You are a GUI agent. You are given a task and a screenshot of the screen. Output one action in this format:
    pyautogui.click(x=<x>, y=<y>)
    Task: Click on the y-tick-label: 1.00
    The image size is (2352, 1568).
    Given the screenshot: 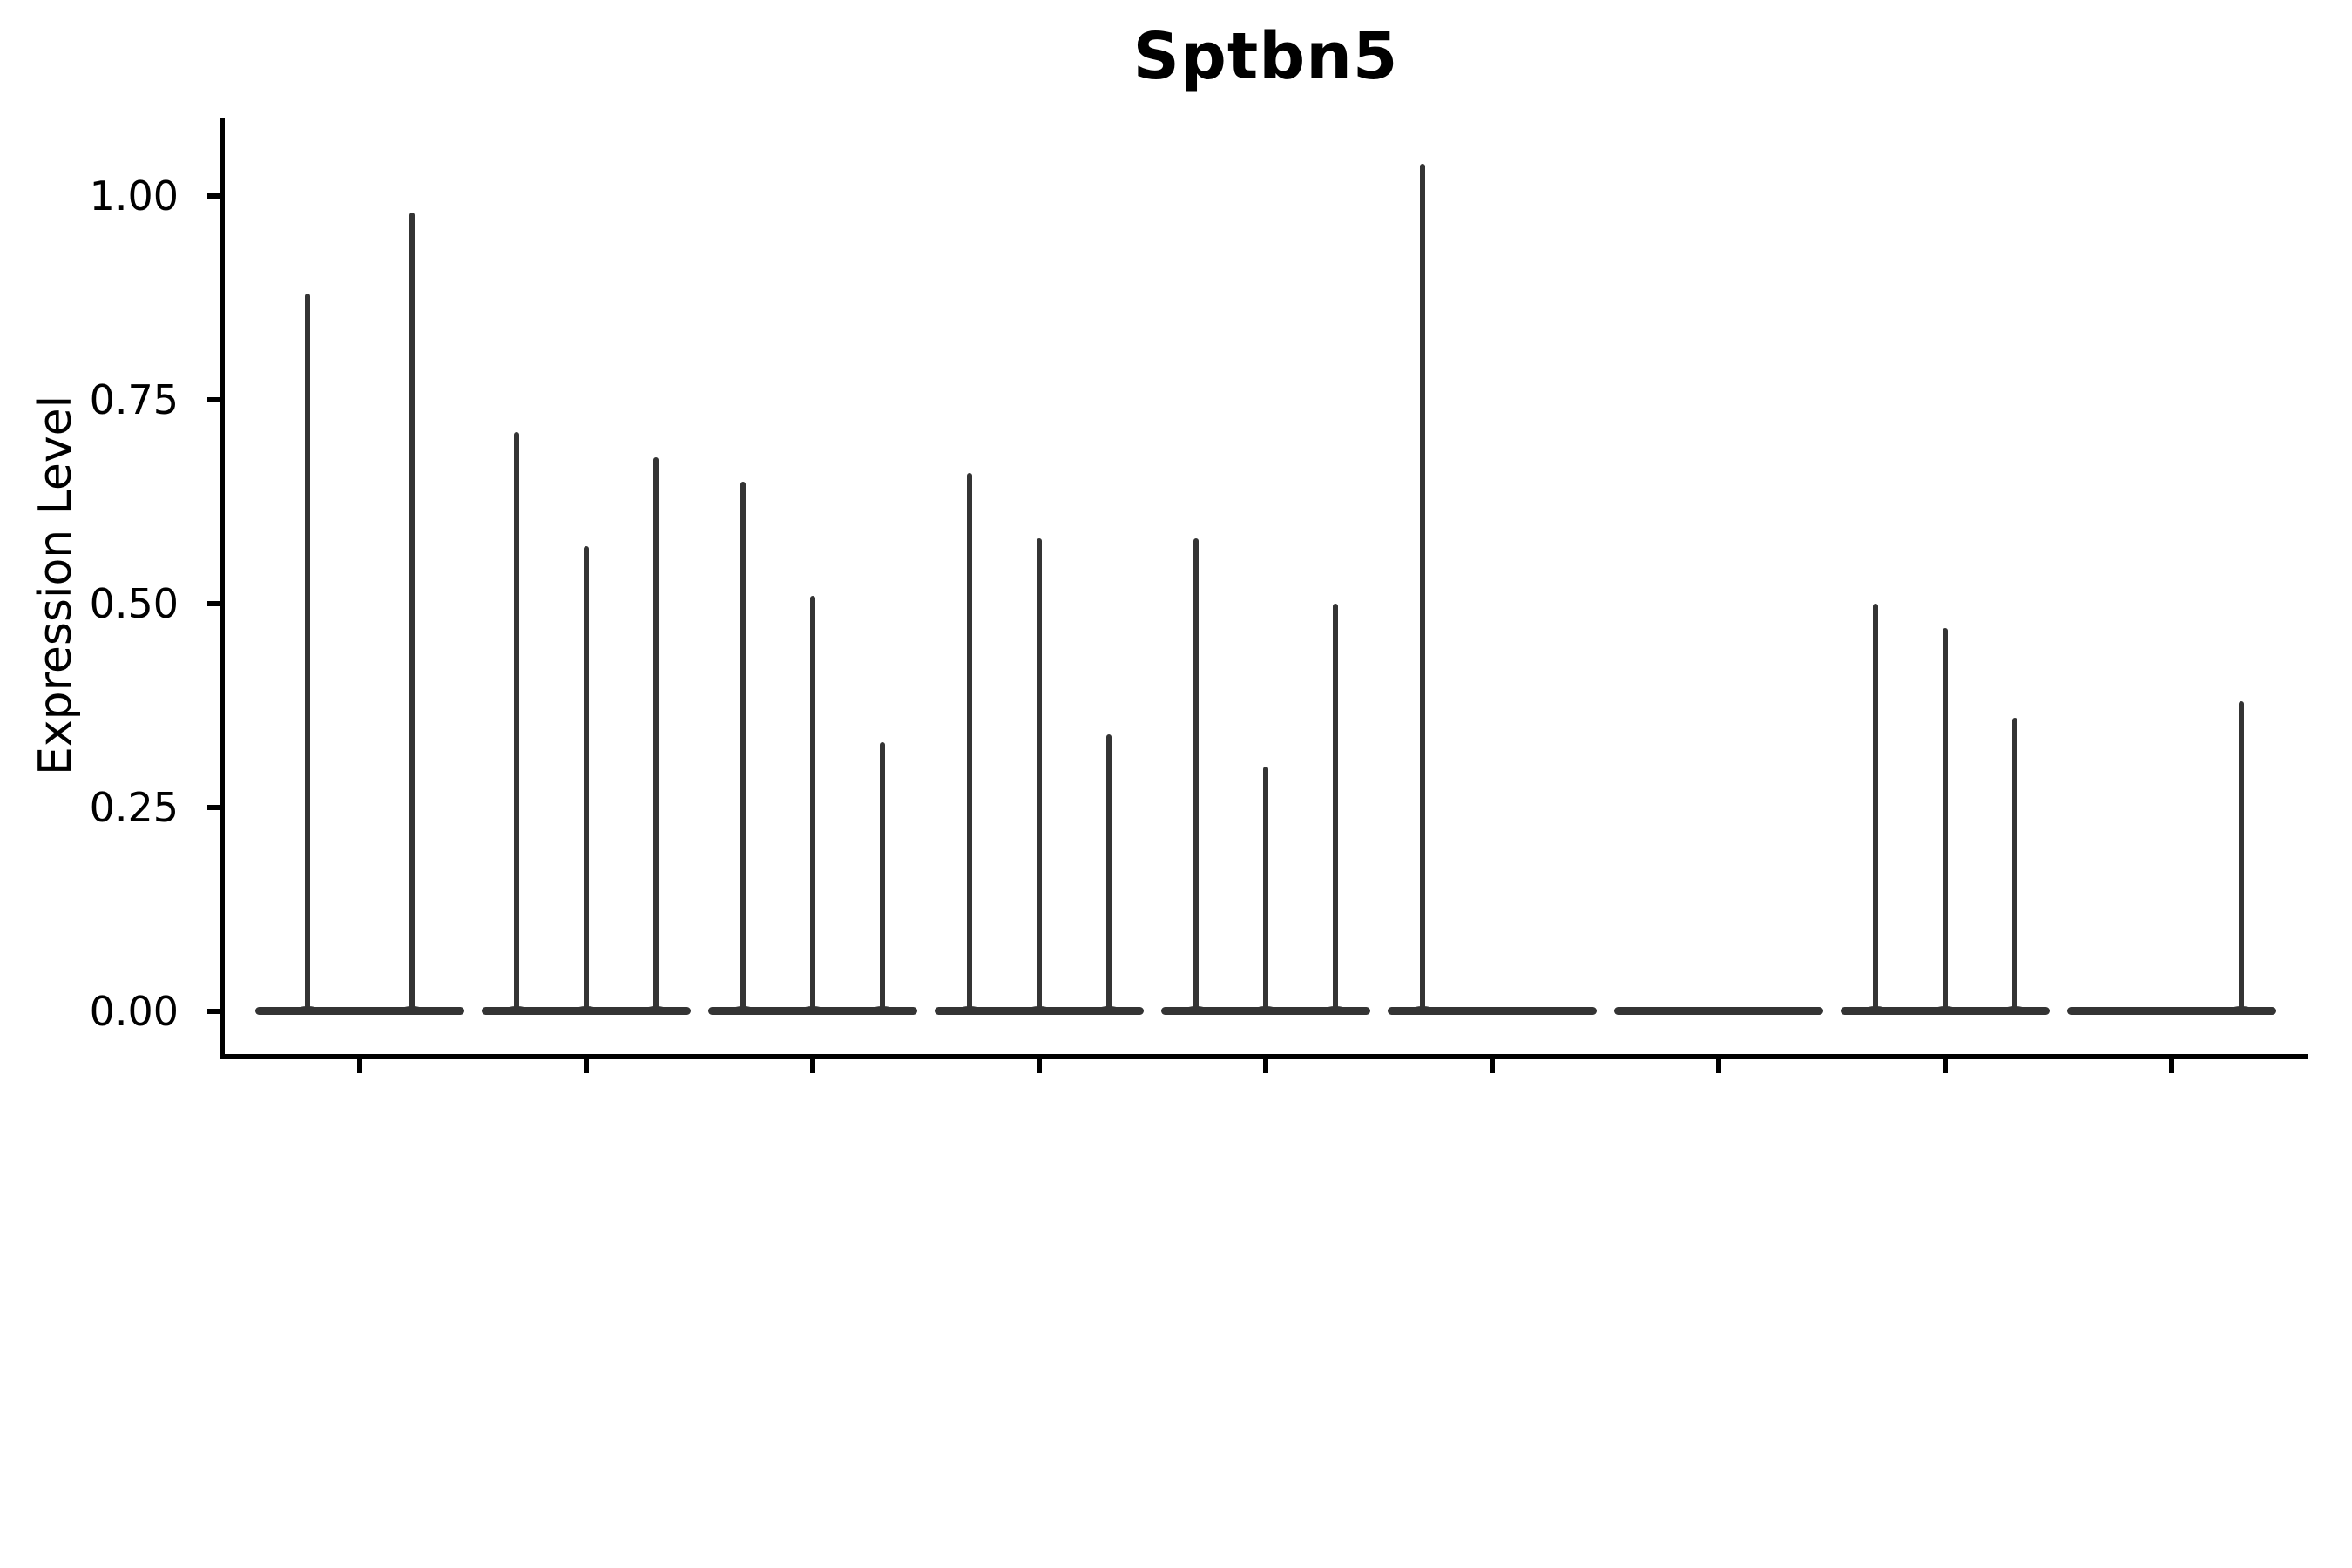 What is the action you would take?
    pyautogui.click(x=134, y=196)
    